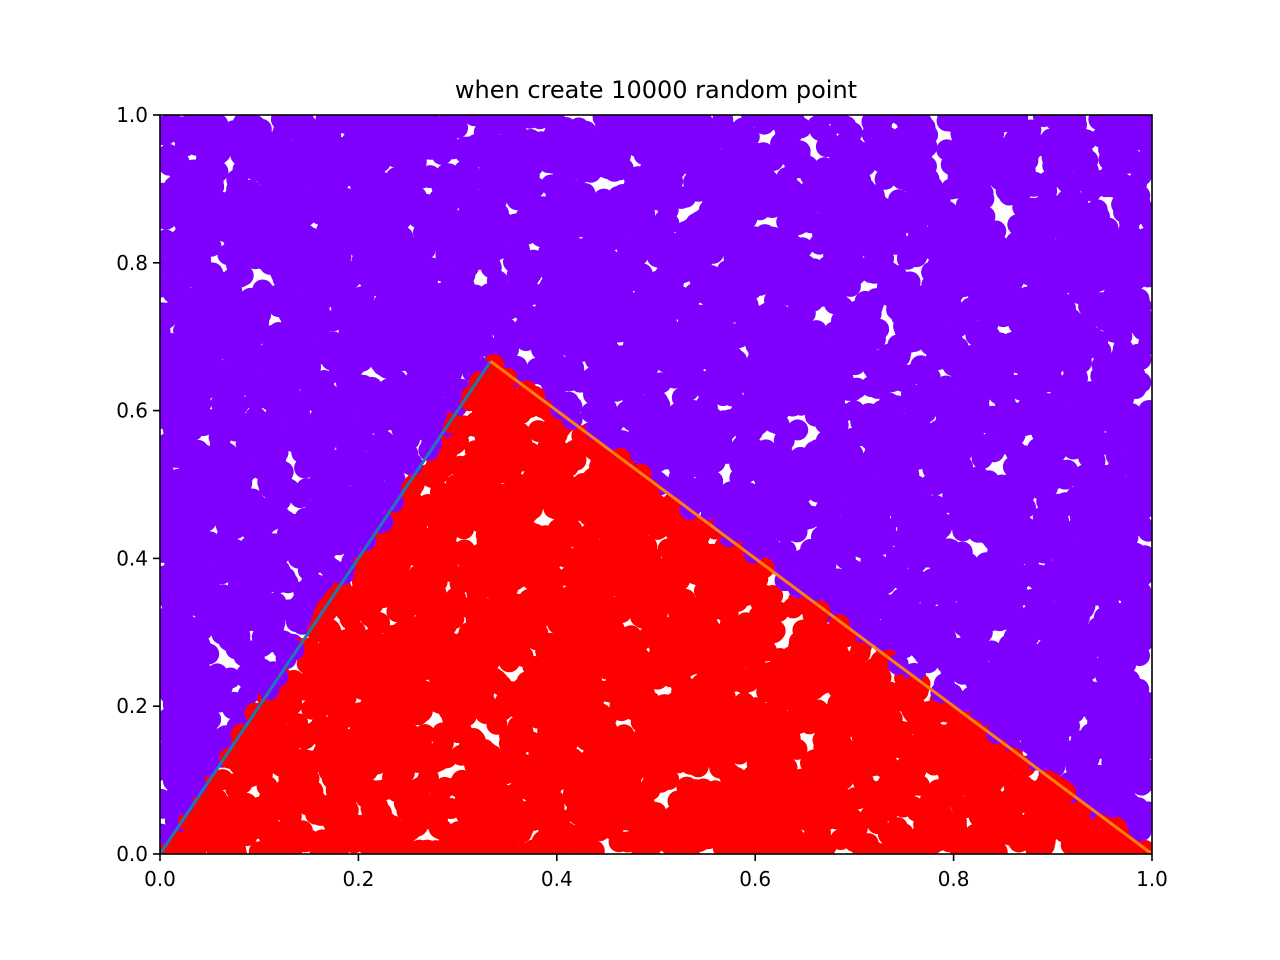 This screenshot has width=1280, height=960. Describe the element at coordinates (656, 90) in the screenshot. I see `chart-title: when create 10000 random point` at that location.